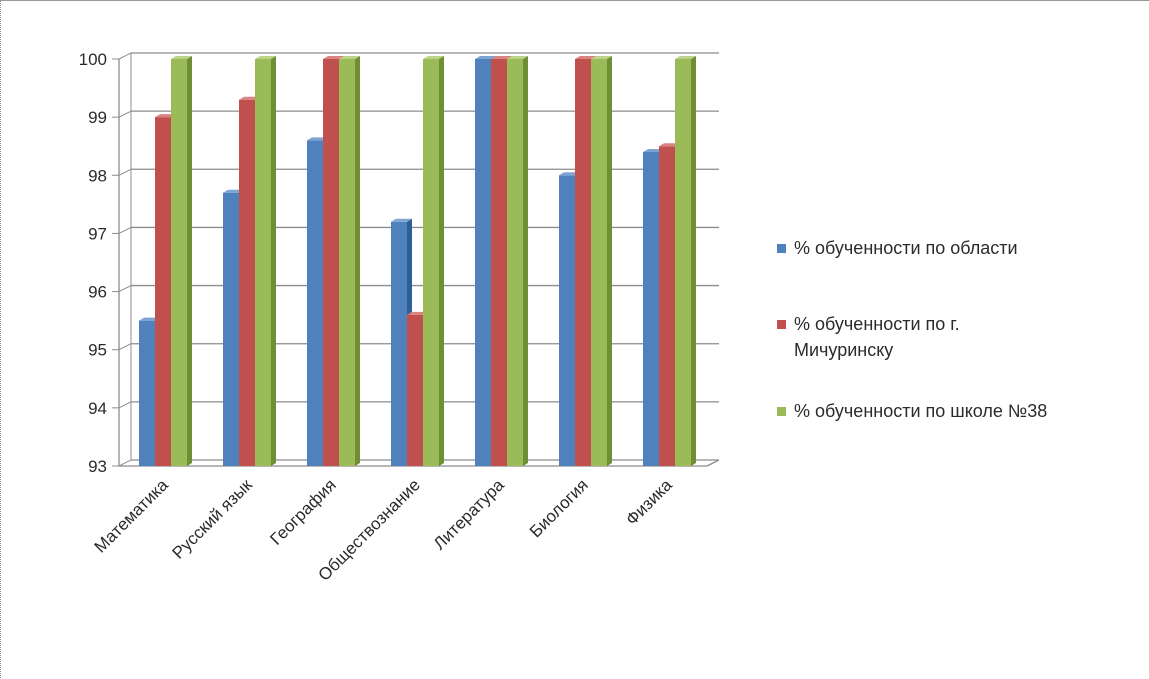  What do you see at coordinates (97, 175) in the screenshot?
I see `y-tick-label: 98` at bounding box center [97, 175].